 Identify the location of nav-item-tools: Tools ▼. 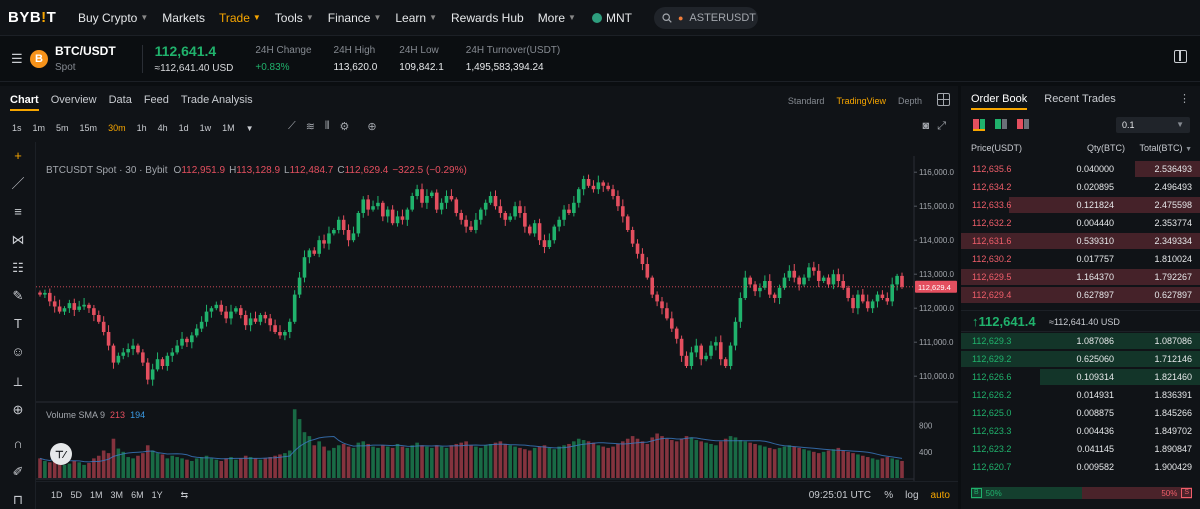
(294, 18).